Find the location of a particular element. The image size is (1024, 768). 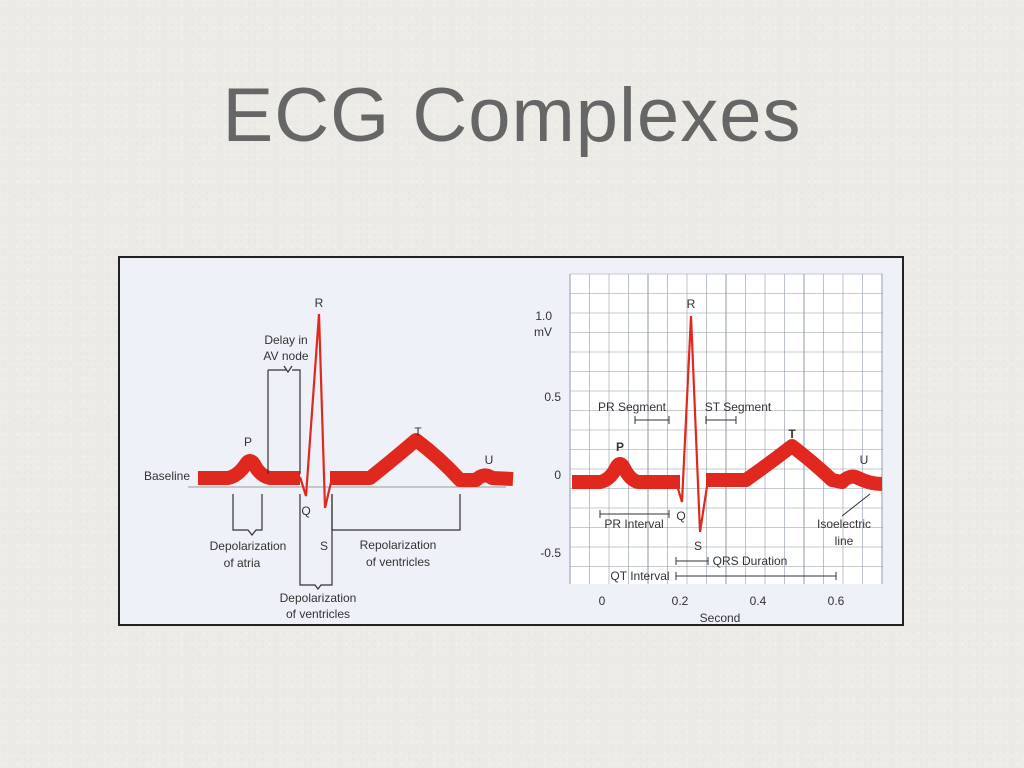

delay-bracket is located at coordinates (284, 419).